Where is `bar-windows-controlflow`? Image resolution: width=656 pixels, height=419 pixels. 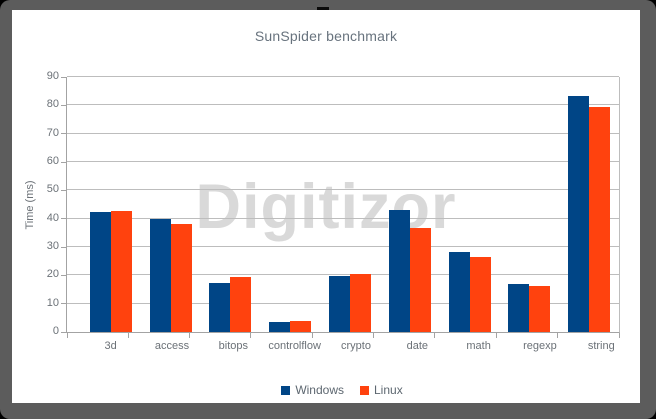 bar-windows-controlflow is located at coordinates (280, 326).